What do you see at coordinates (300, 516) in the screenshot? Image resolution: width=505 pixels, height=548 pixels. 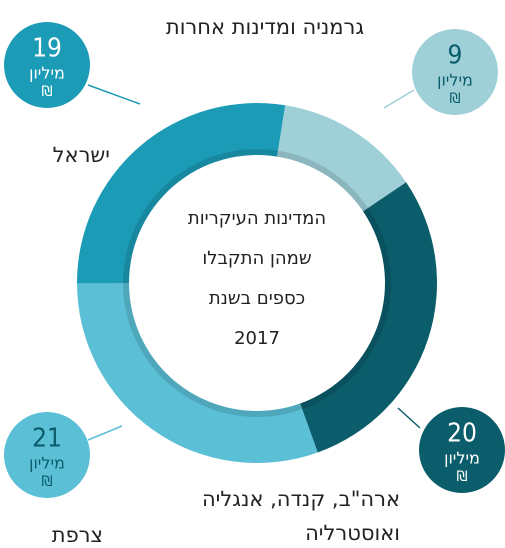 I see `category-label: ארה"ב, קנדה, אנגליה ואוסטרליה` at bounding box center [300, 516].